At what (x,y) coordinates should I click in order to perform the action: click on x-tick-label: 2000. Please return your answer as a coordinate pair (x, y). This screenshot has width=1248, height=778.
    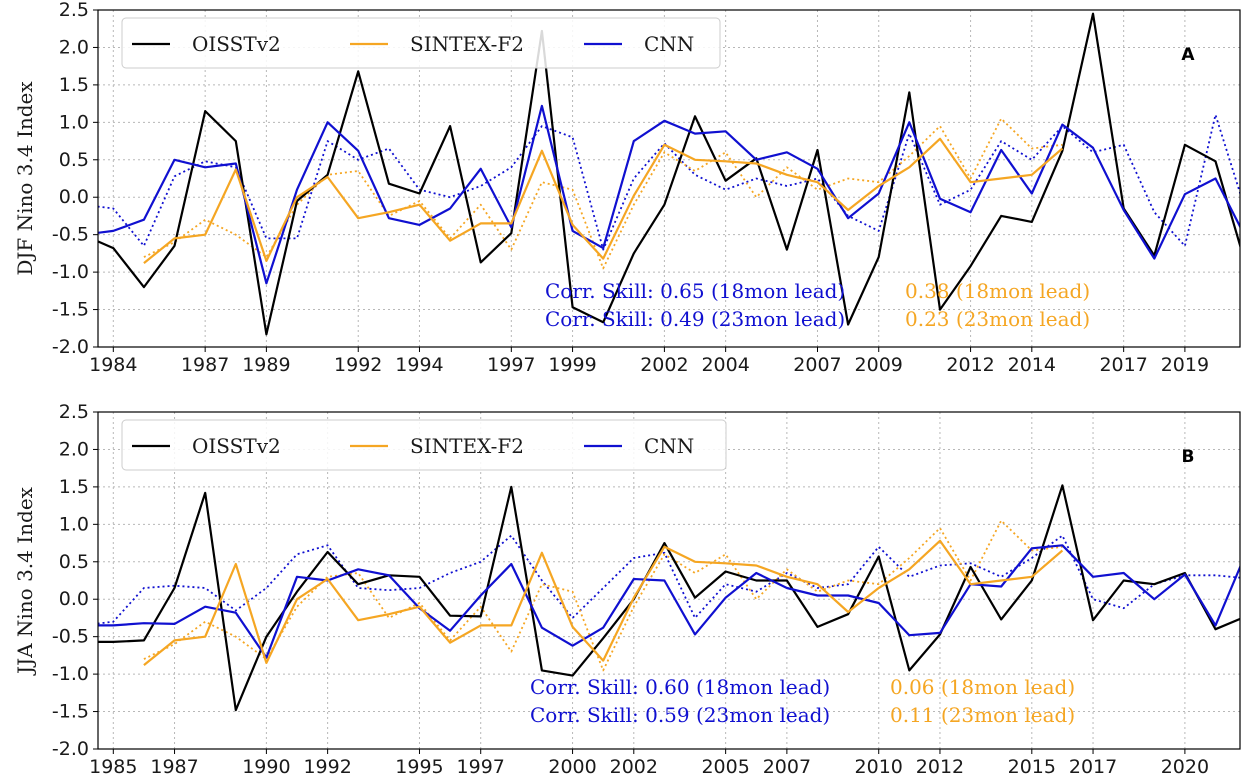
    Looking at the image, I should click on (572, 767).